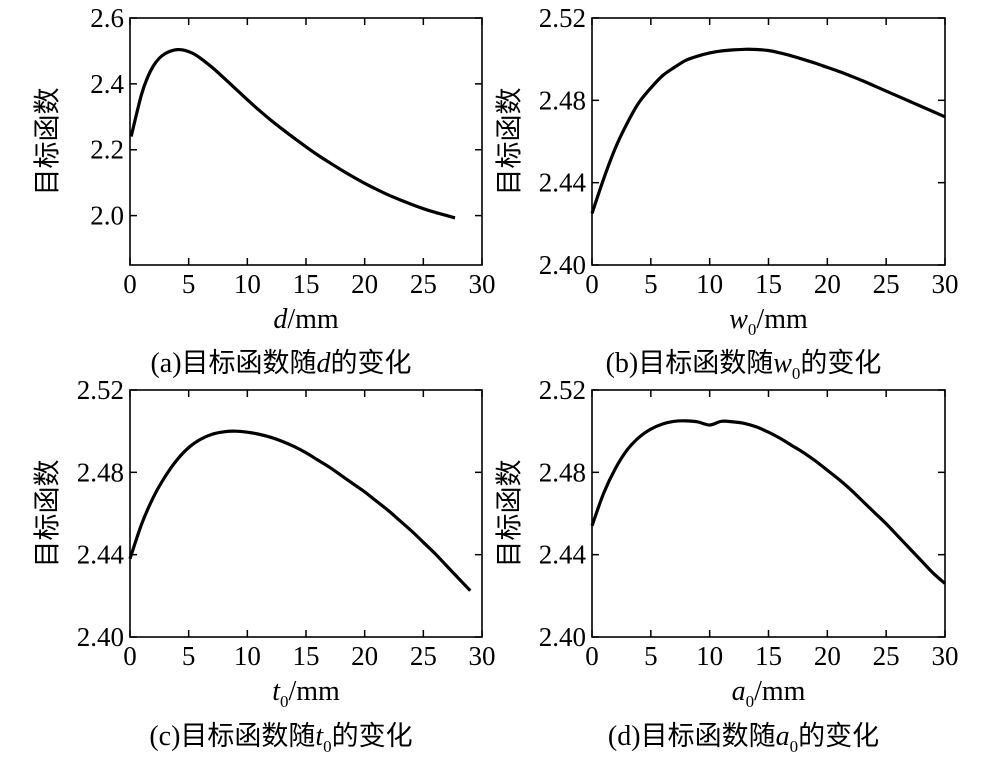  I want to click on caption-prefix: (c), so click(164, 736).